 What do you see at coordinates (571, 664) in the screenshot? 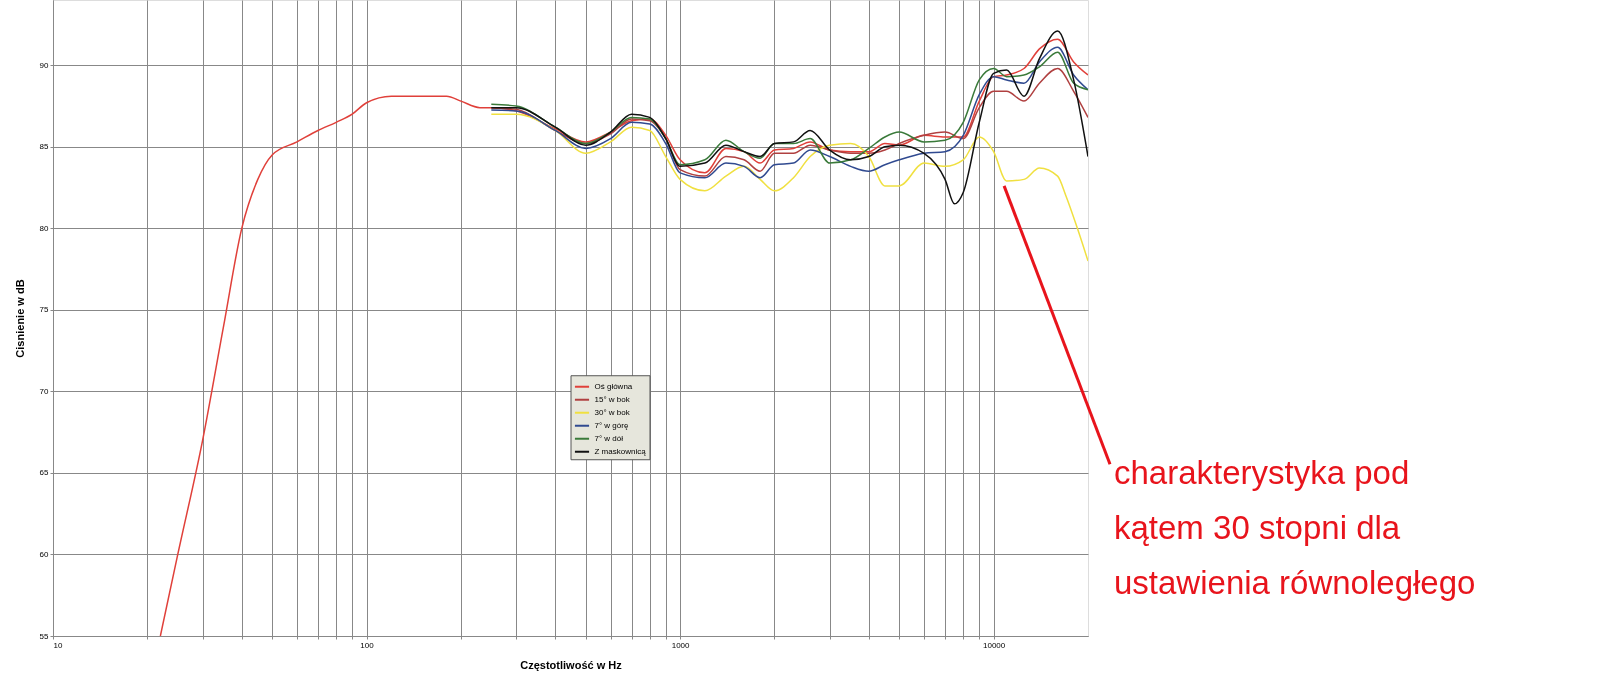
I see `x-axis-title: Częstotliwość w Hz` at bounding box center [571, 664].